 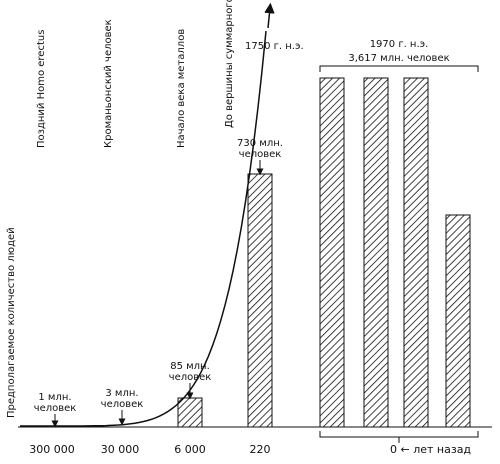 I want to click on annotation-1m-line1: 1 млн., so click(x=54, y=397).